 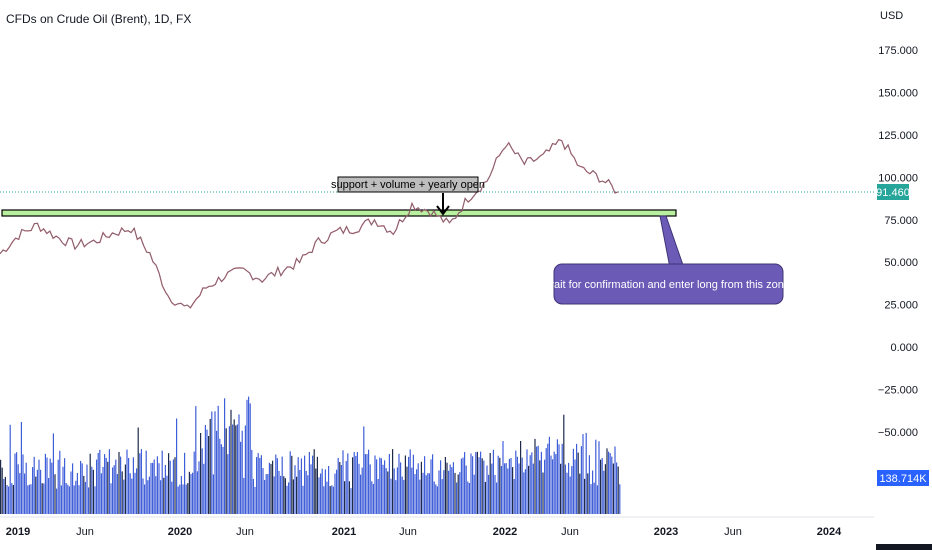 I want to click on y-tick-label: 0.000, so click(x=904, y=348).